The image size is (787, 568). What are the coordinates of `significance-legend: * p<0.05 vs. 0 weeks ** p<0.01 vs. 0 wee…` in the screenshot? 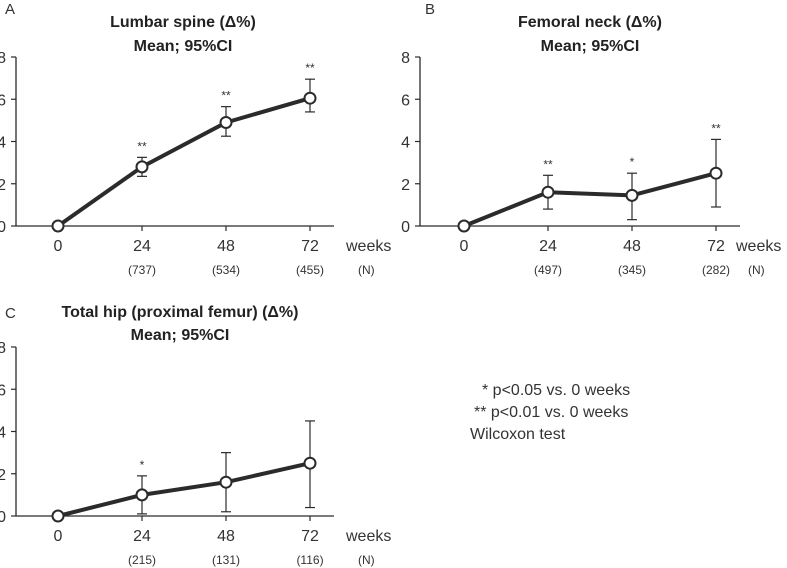 It's located at (550, 413).